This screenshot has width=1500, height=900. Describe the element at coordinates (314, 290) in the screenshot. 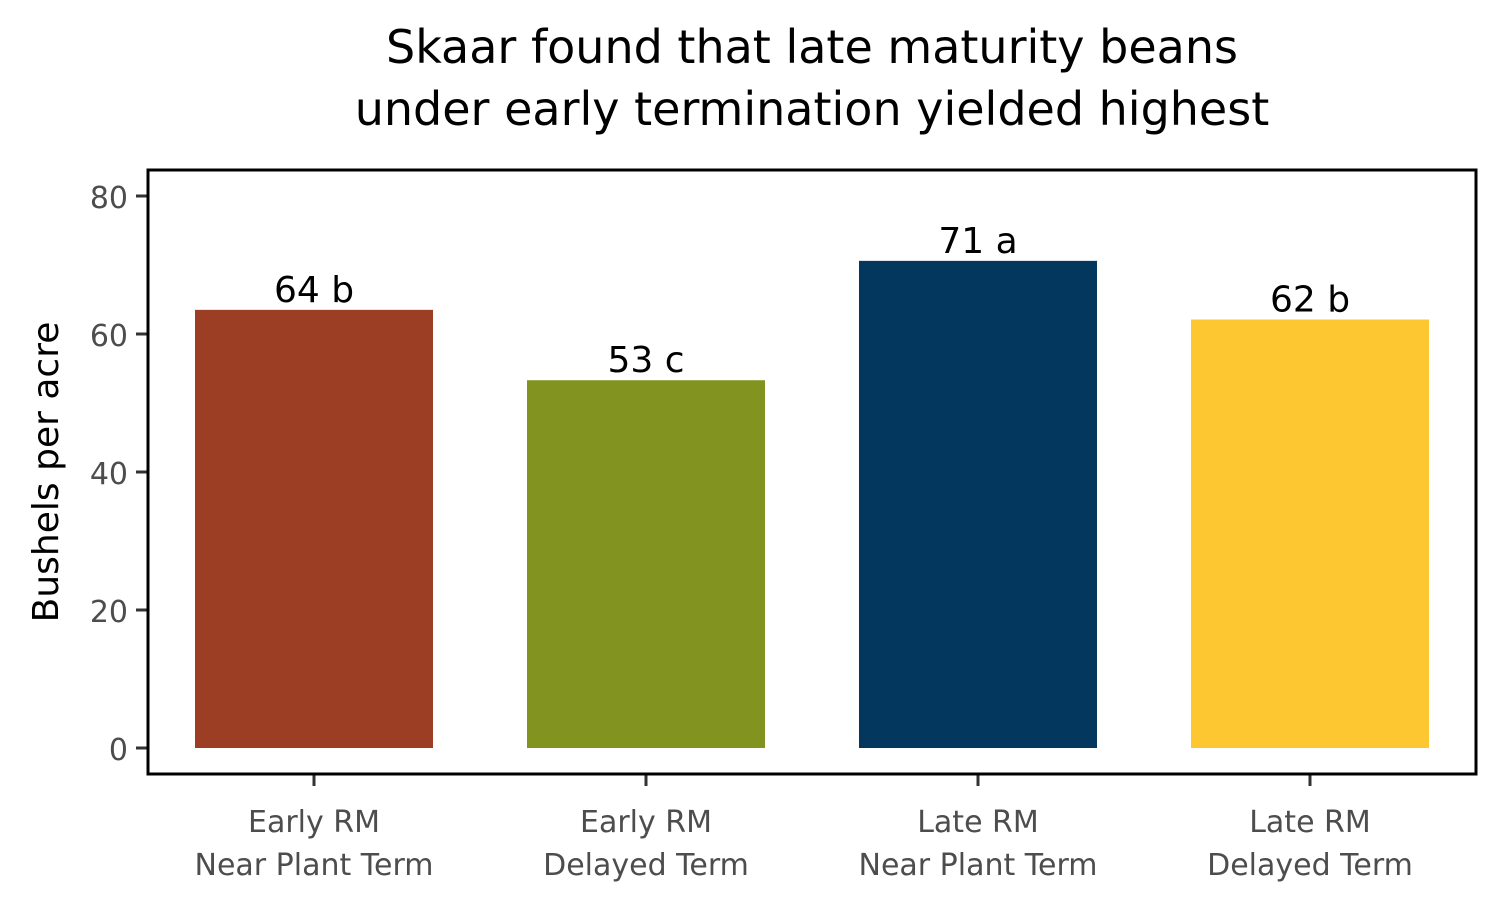

I see `data-label: 64 b` at that location.